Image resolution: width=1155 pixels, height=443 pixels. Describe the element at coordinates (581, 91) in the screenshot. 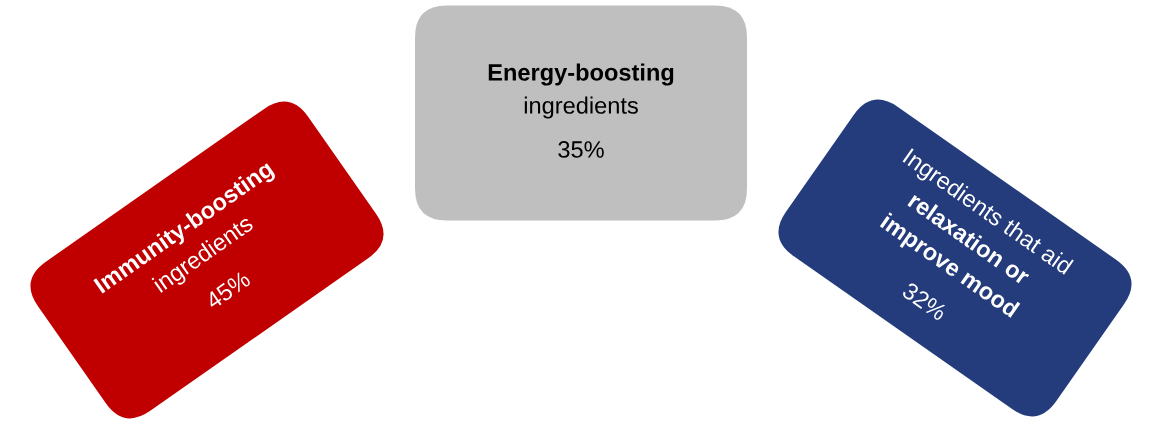

I see `category-label: Energy-boosting ingredients` at that location.